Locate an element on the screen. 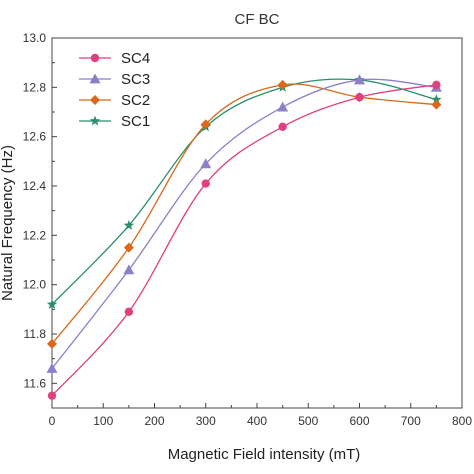  legend-label: SC2 is located at coordinates (135, 100).